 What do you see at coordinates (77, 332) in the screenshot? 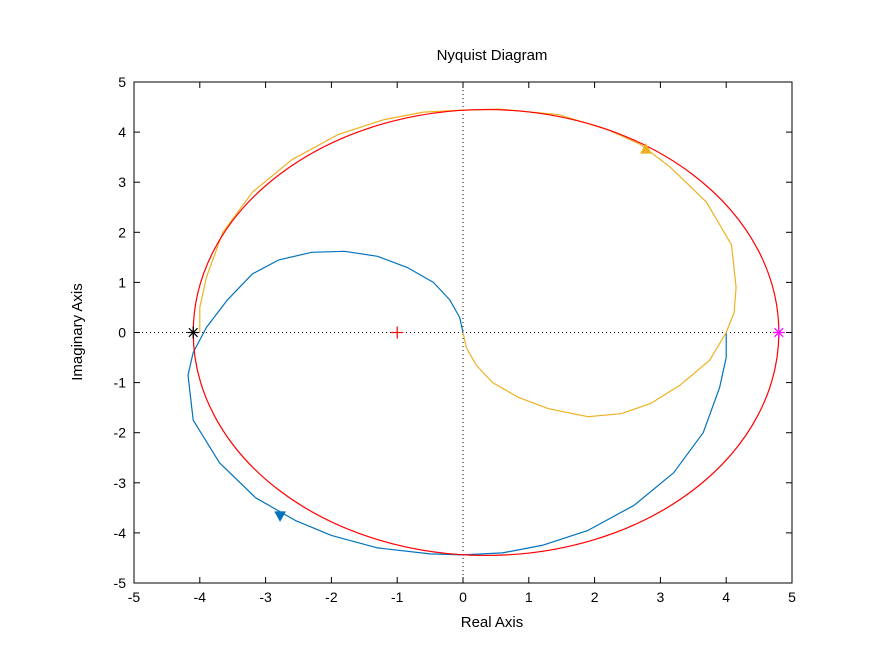
I see `y-axis-label: Imaginary Axis` at bounding box center [77, 332].